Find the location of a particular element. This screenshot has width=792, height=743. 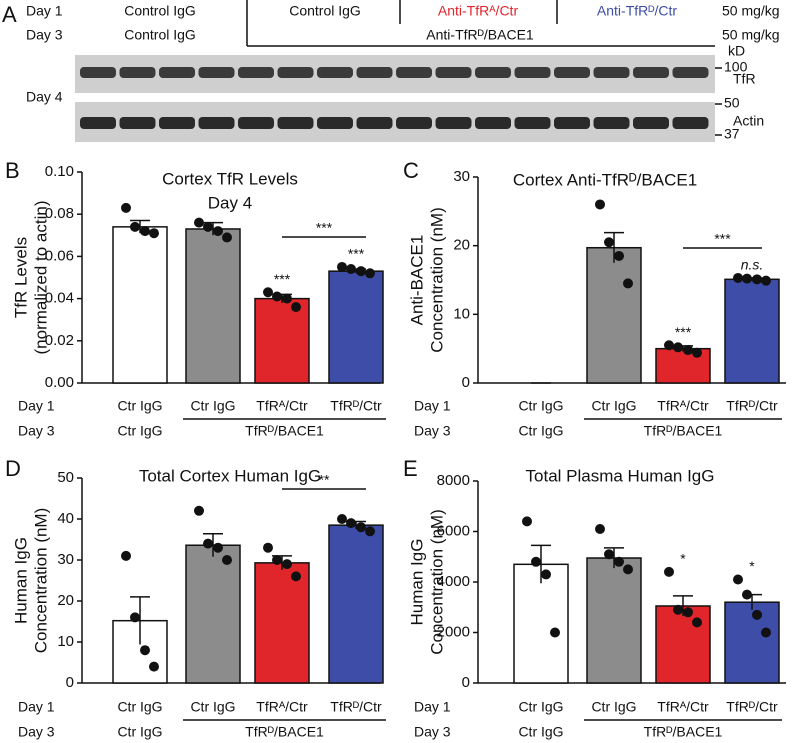

chart-title: Day 4 is located at coordinates (230, 202).